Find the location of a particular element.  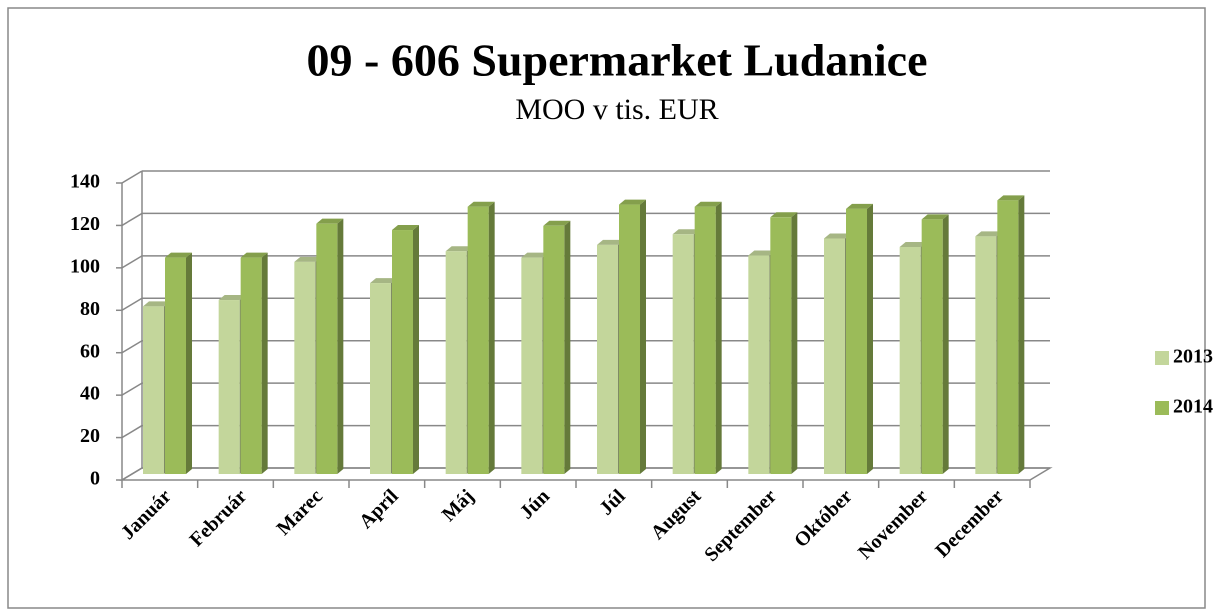

y-tick-label: 80 is located at coordinates (90, 309).